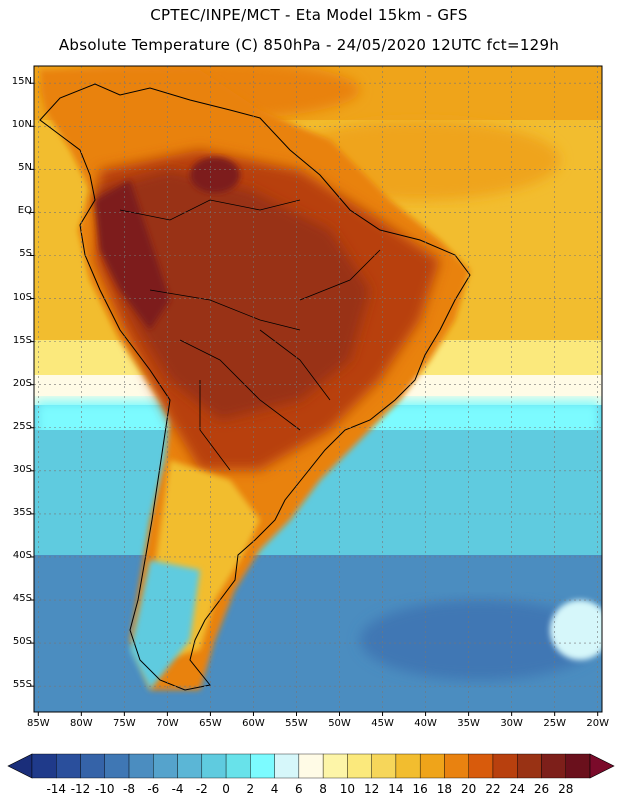  I want to click on lat-label: 30S, so click(22, 469).